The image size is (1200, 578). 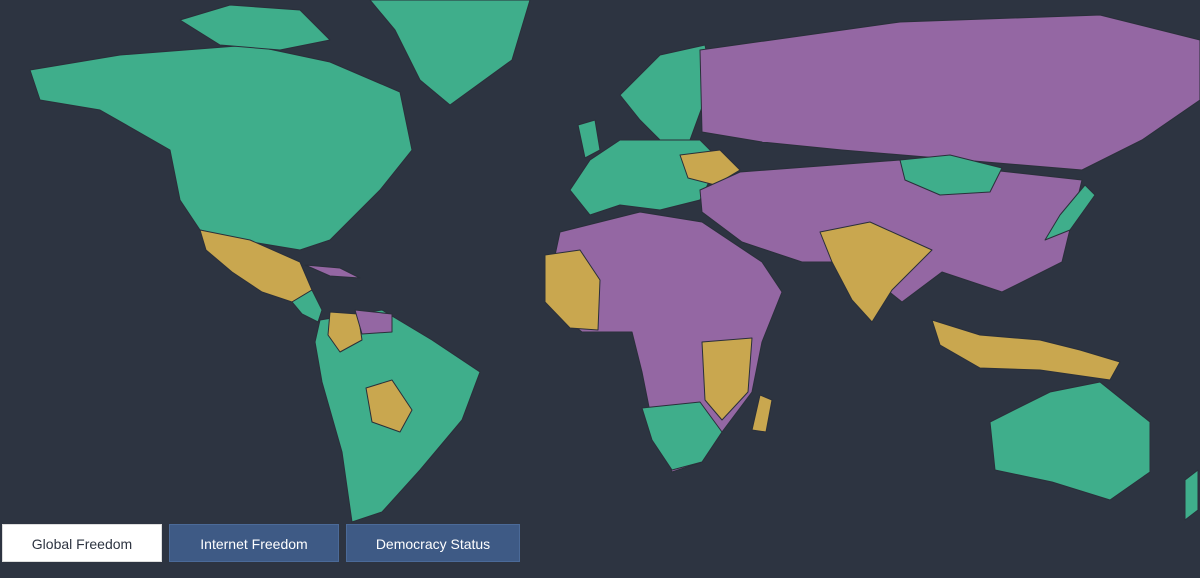 What do you see at coordinates (1070, 212) in the screenshot?
I see `japan` at bounding box center [1070, 212].